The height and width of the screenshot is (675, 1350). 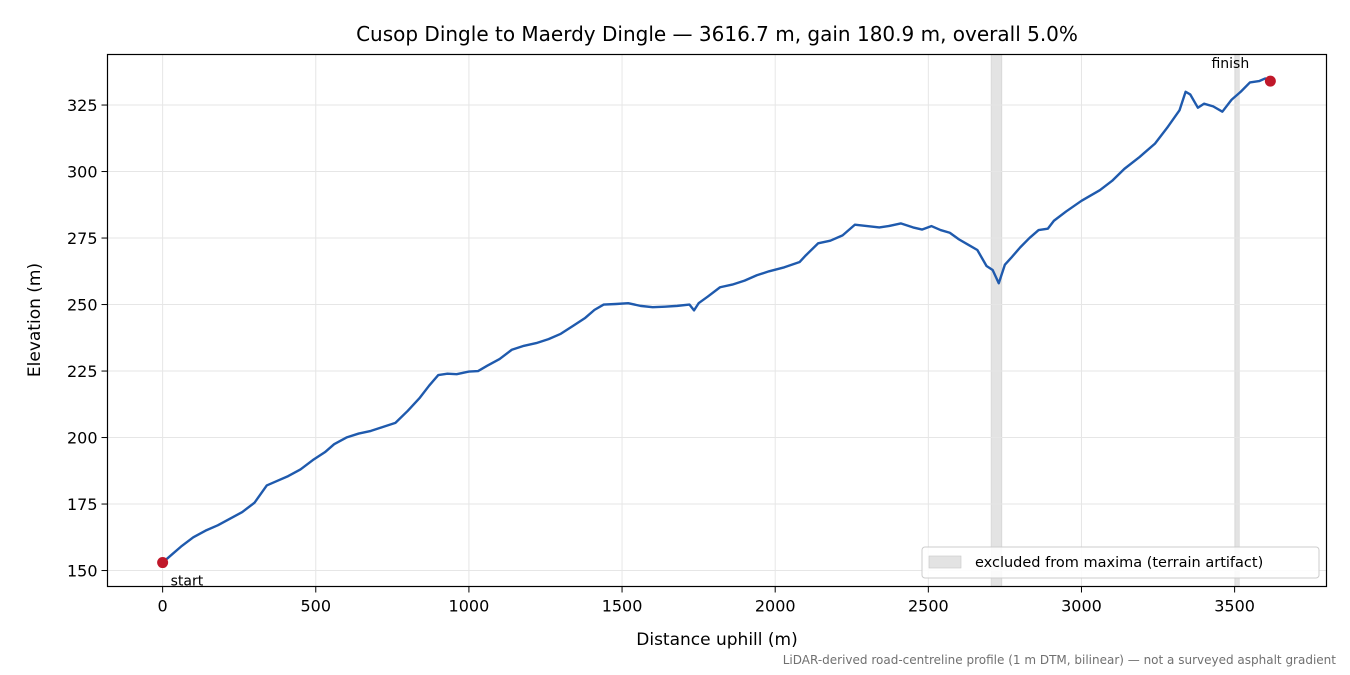 I want to click on x-axis-ticks: 0 500 1000 1500 2000 2500 3000 3500, so click(x=706, y=601).